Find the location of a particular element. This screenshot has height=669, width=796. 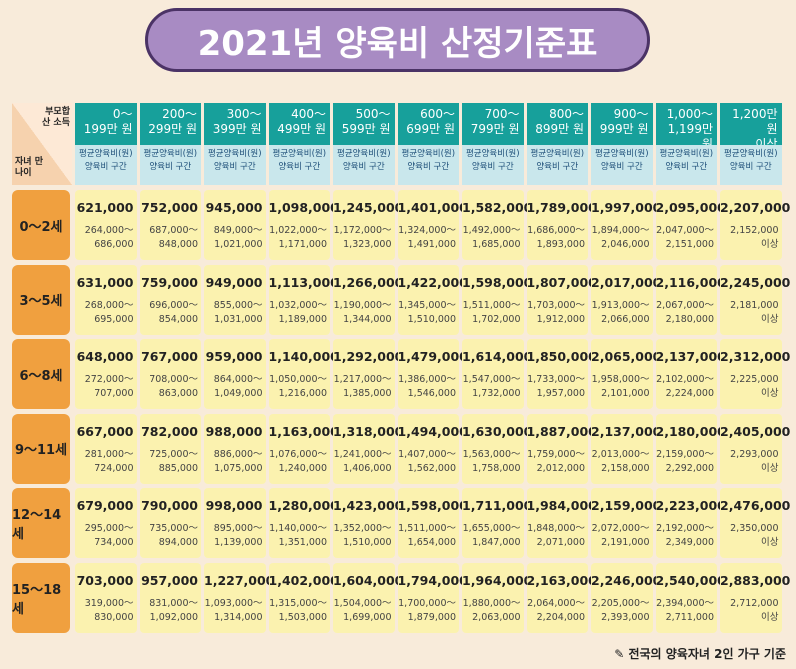

amount-range: 1,324,000～ 1,491,000 is located at coordinates (427, 238).